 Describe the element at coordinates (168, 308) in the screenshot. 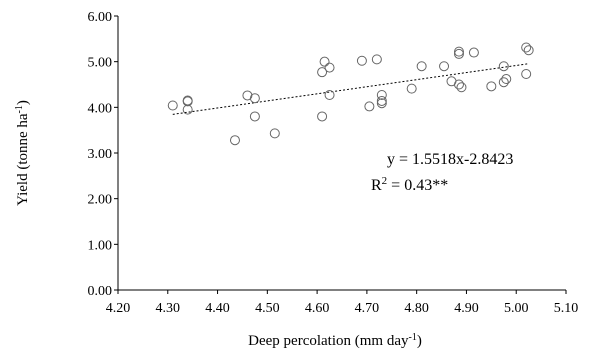

I see `x-tick-label: 4.30` at that location.